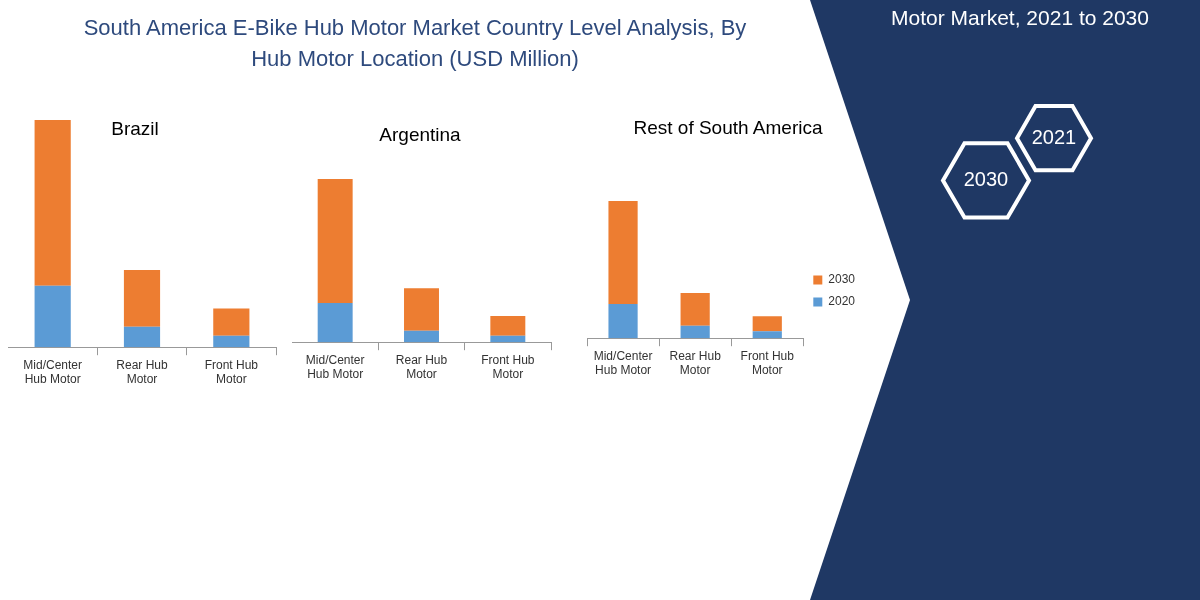 The image size is (1200, 600). I want to click on chart-title: Brazil, so click(135, 129).